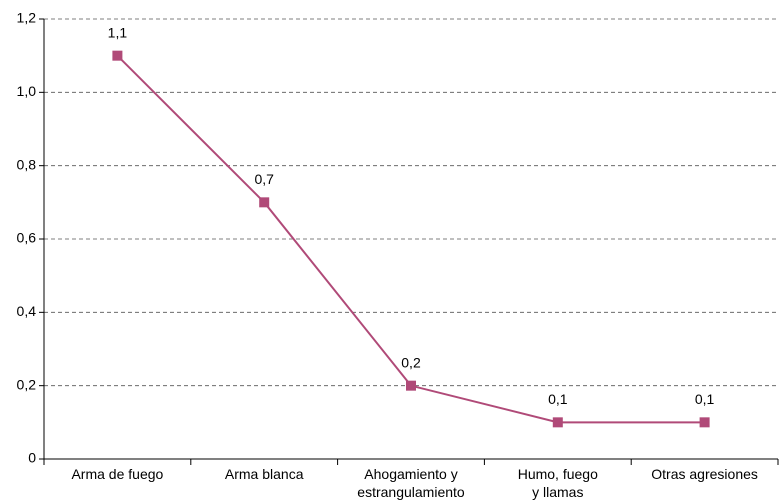  Describe the element at coordinates (118, 32) in the screenshot. I see `data-label: 1,1` at that location.